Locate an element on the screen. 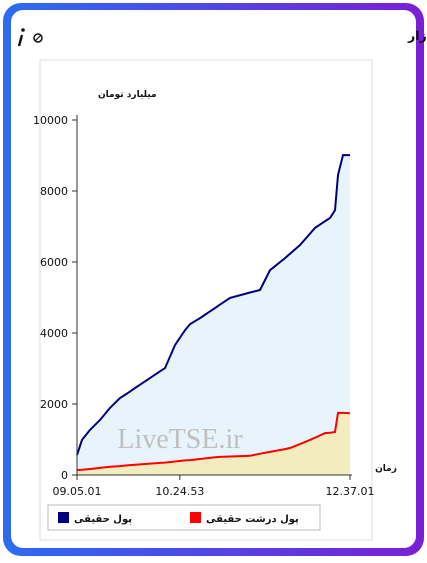 The width and height of the screenshot is (427, 563). legend is located at coordinates (184, 517).